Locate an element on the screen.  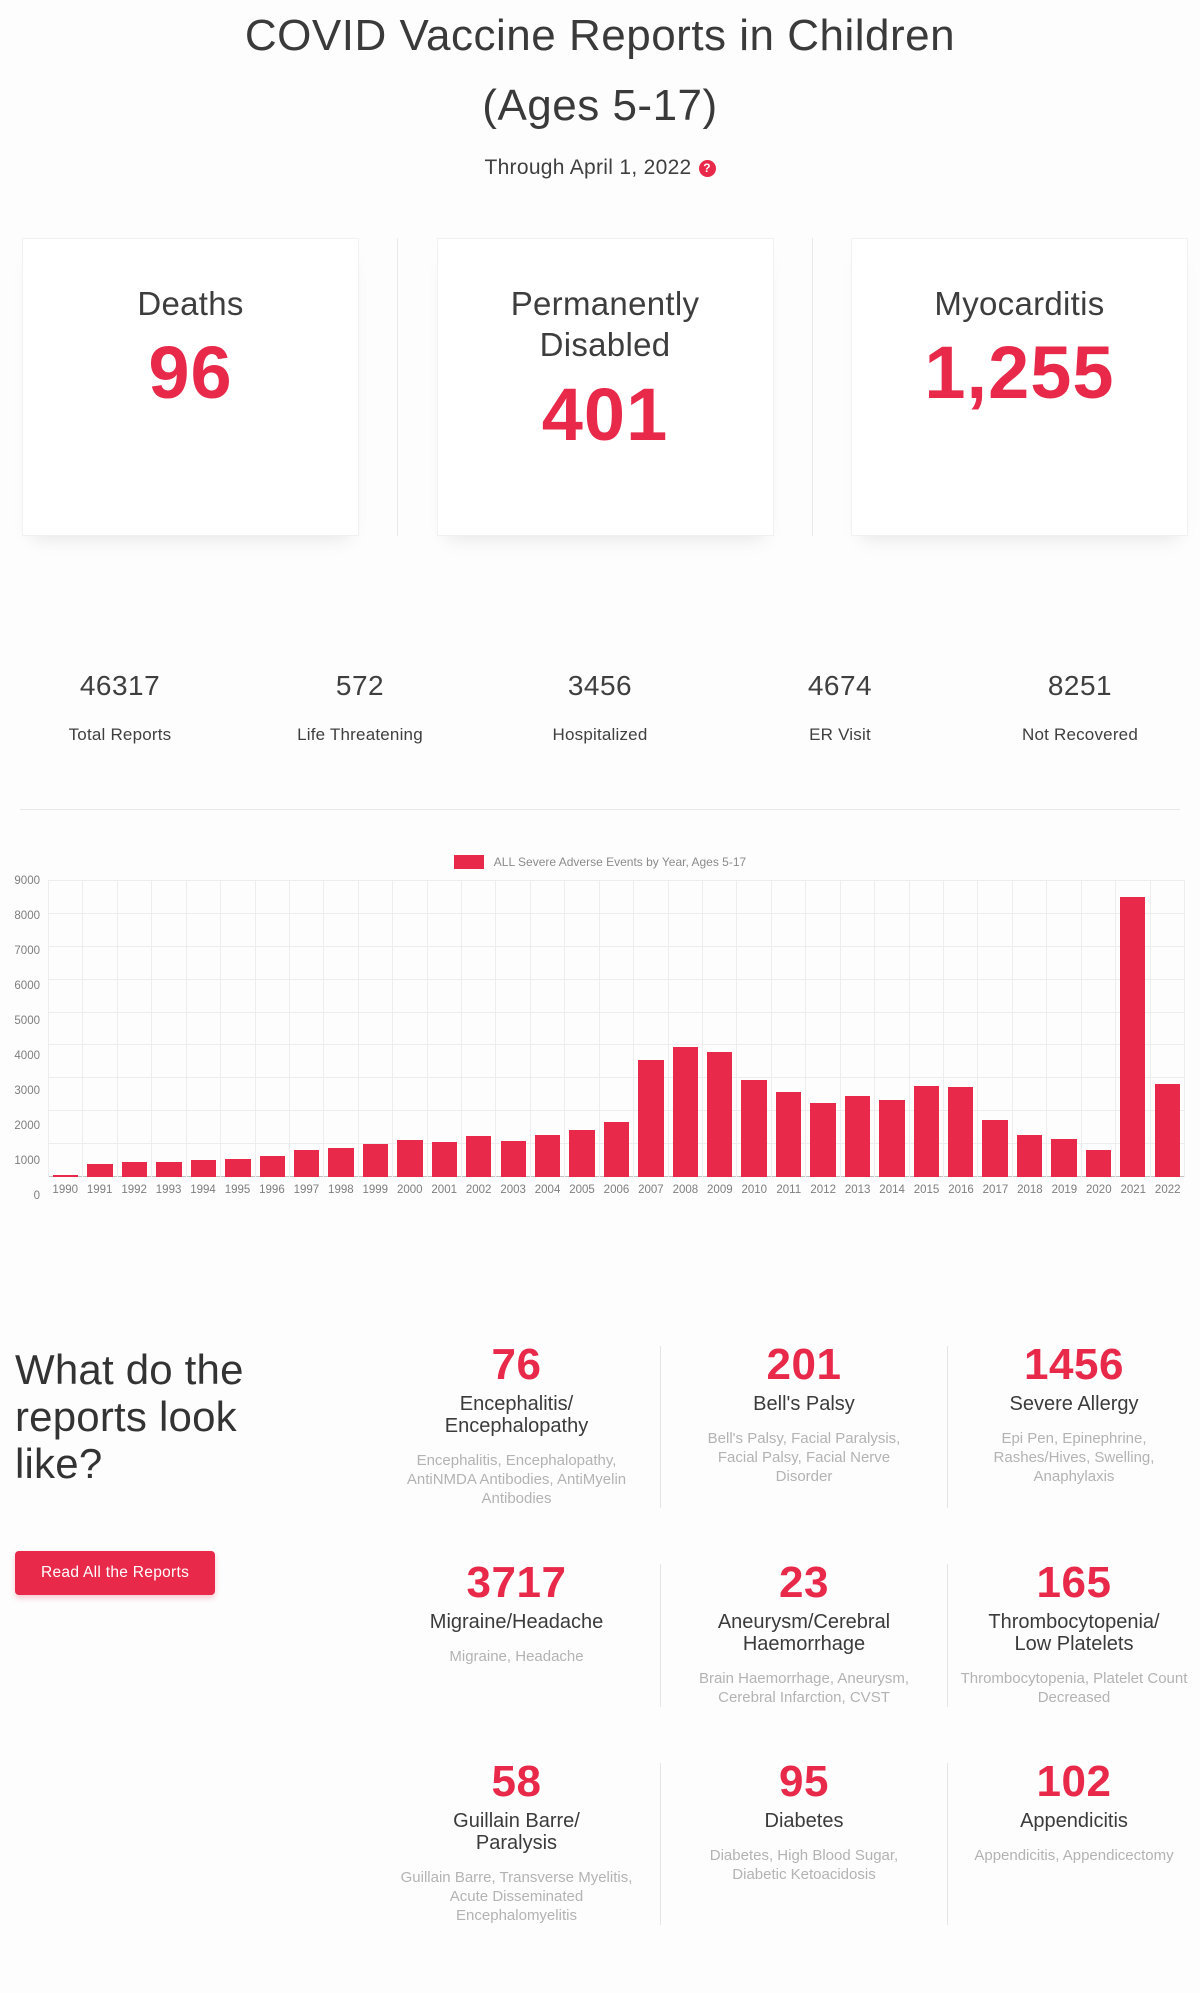
cell-subtitle: Appendicitis, Appendicectomy is located at coordinates (1074, 1855).